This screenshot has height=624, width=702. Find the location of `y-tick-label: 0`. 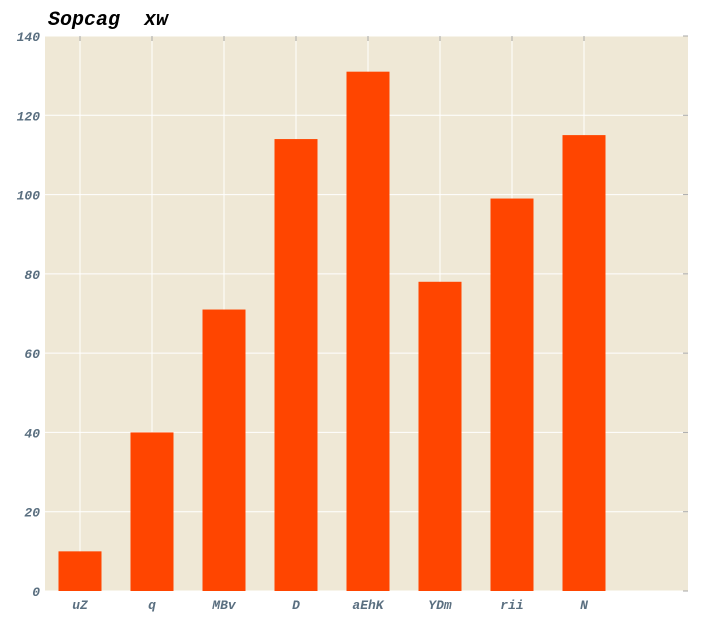

y-tick-label: 0 is located at coordinates (36, 592).